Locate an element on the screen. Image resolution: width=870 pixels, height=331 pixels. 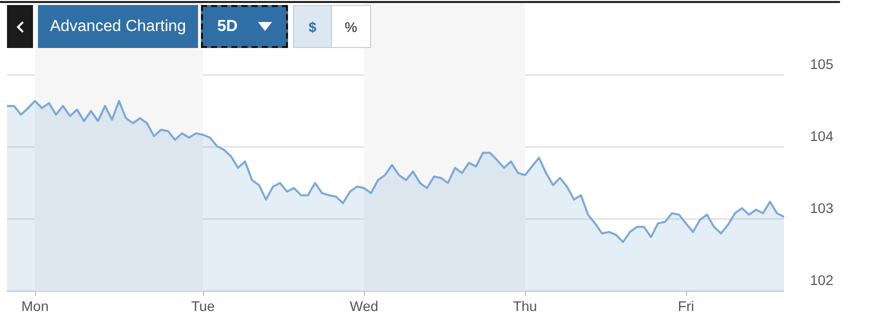
annotation: Advanced Charting is located at coordinates (118, 27).